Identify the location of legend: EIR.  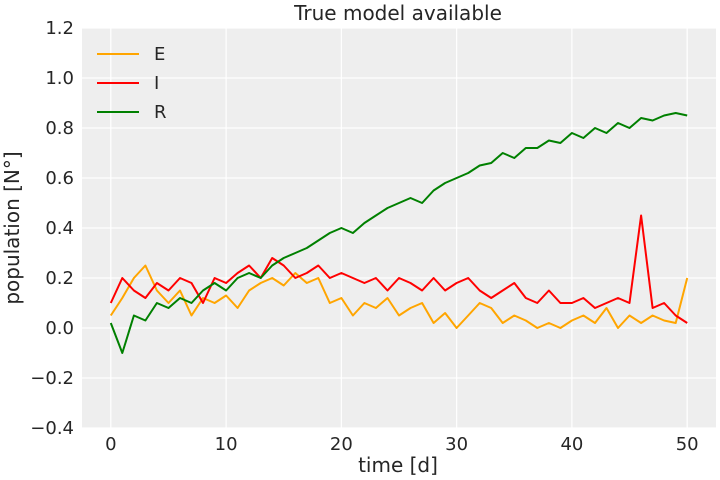
(132, 83).